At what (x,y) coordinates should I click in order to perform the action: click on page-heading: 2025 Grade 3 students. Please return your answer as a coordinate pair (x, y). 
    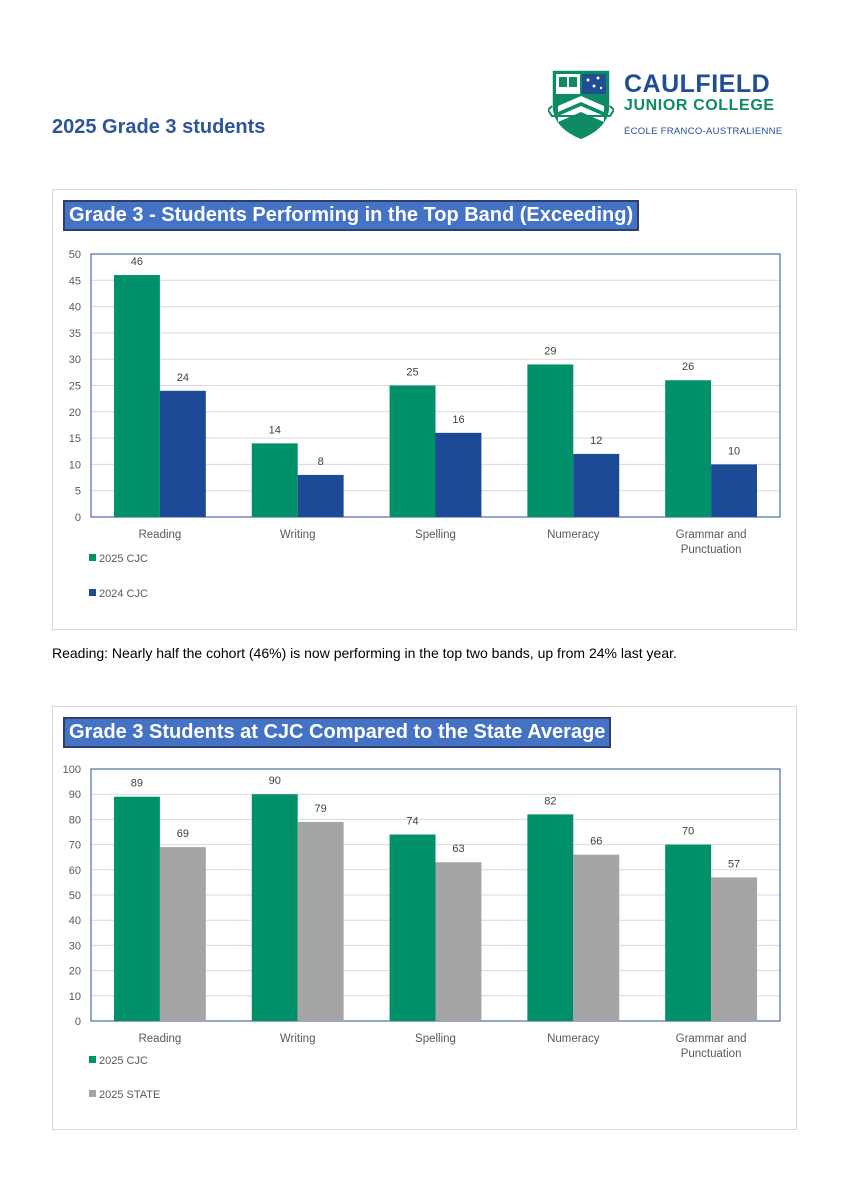
    Looking at the image, I should click on (159, 127).